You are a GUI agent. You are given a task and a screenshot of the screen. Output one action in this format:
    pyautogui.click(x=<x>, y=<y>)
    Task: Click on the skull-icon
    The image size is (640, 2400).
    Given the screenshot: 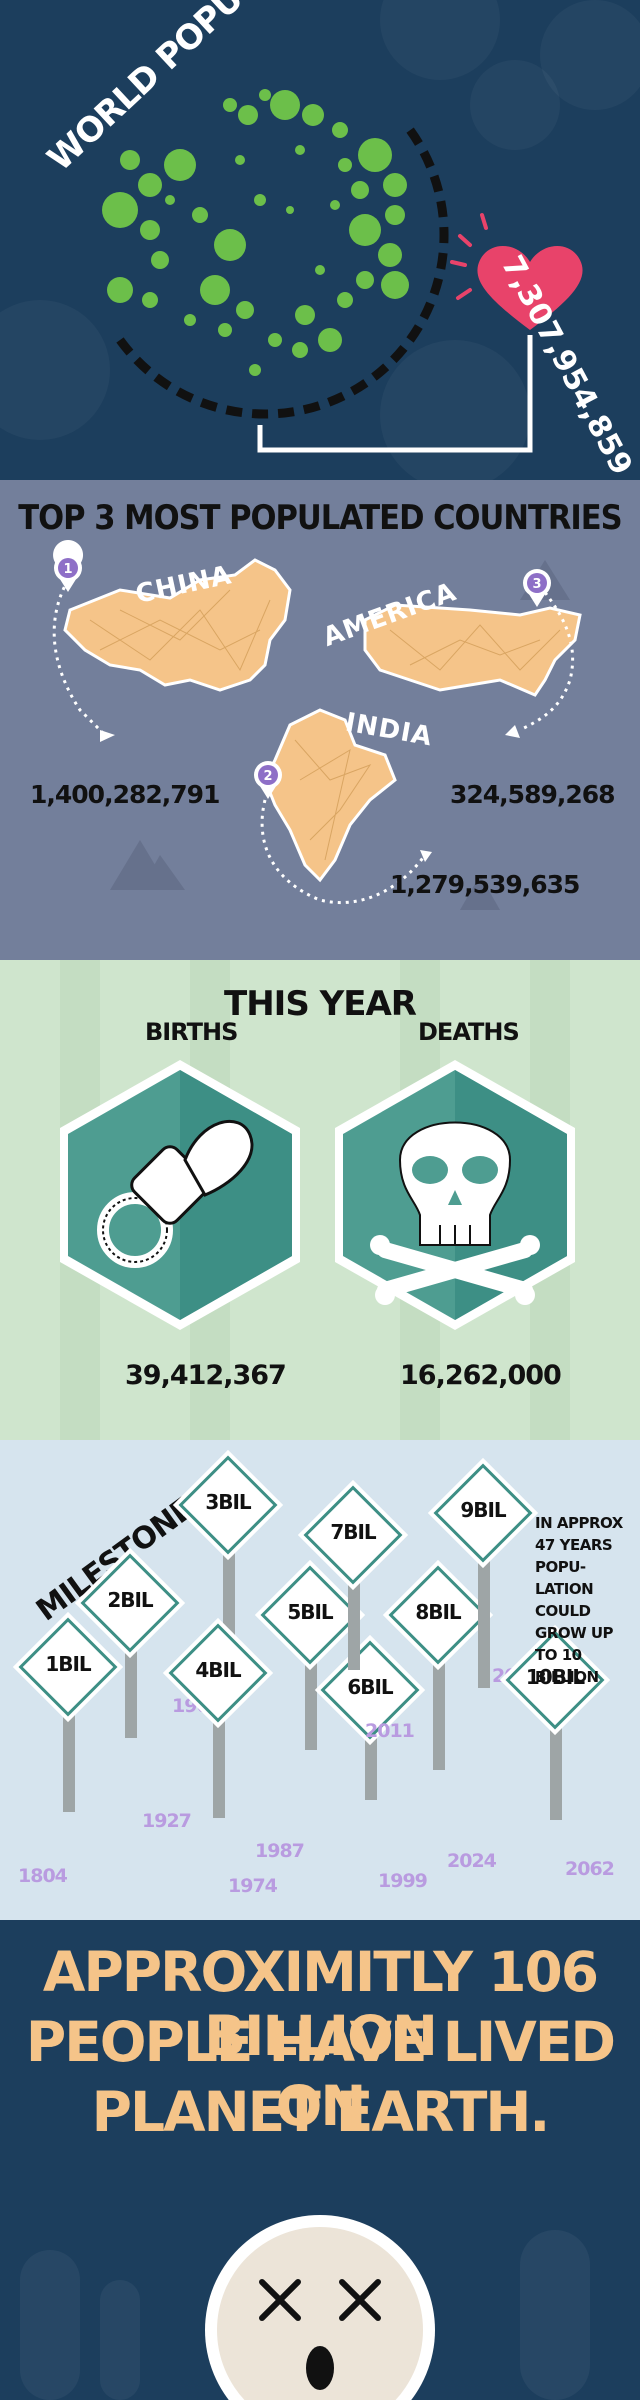 What is the action you would take?
    pyautogui.click(x=455, y=1213)
    